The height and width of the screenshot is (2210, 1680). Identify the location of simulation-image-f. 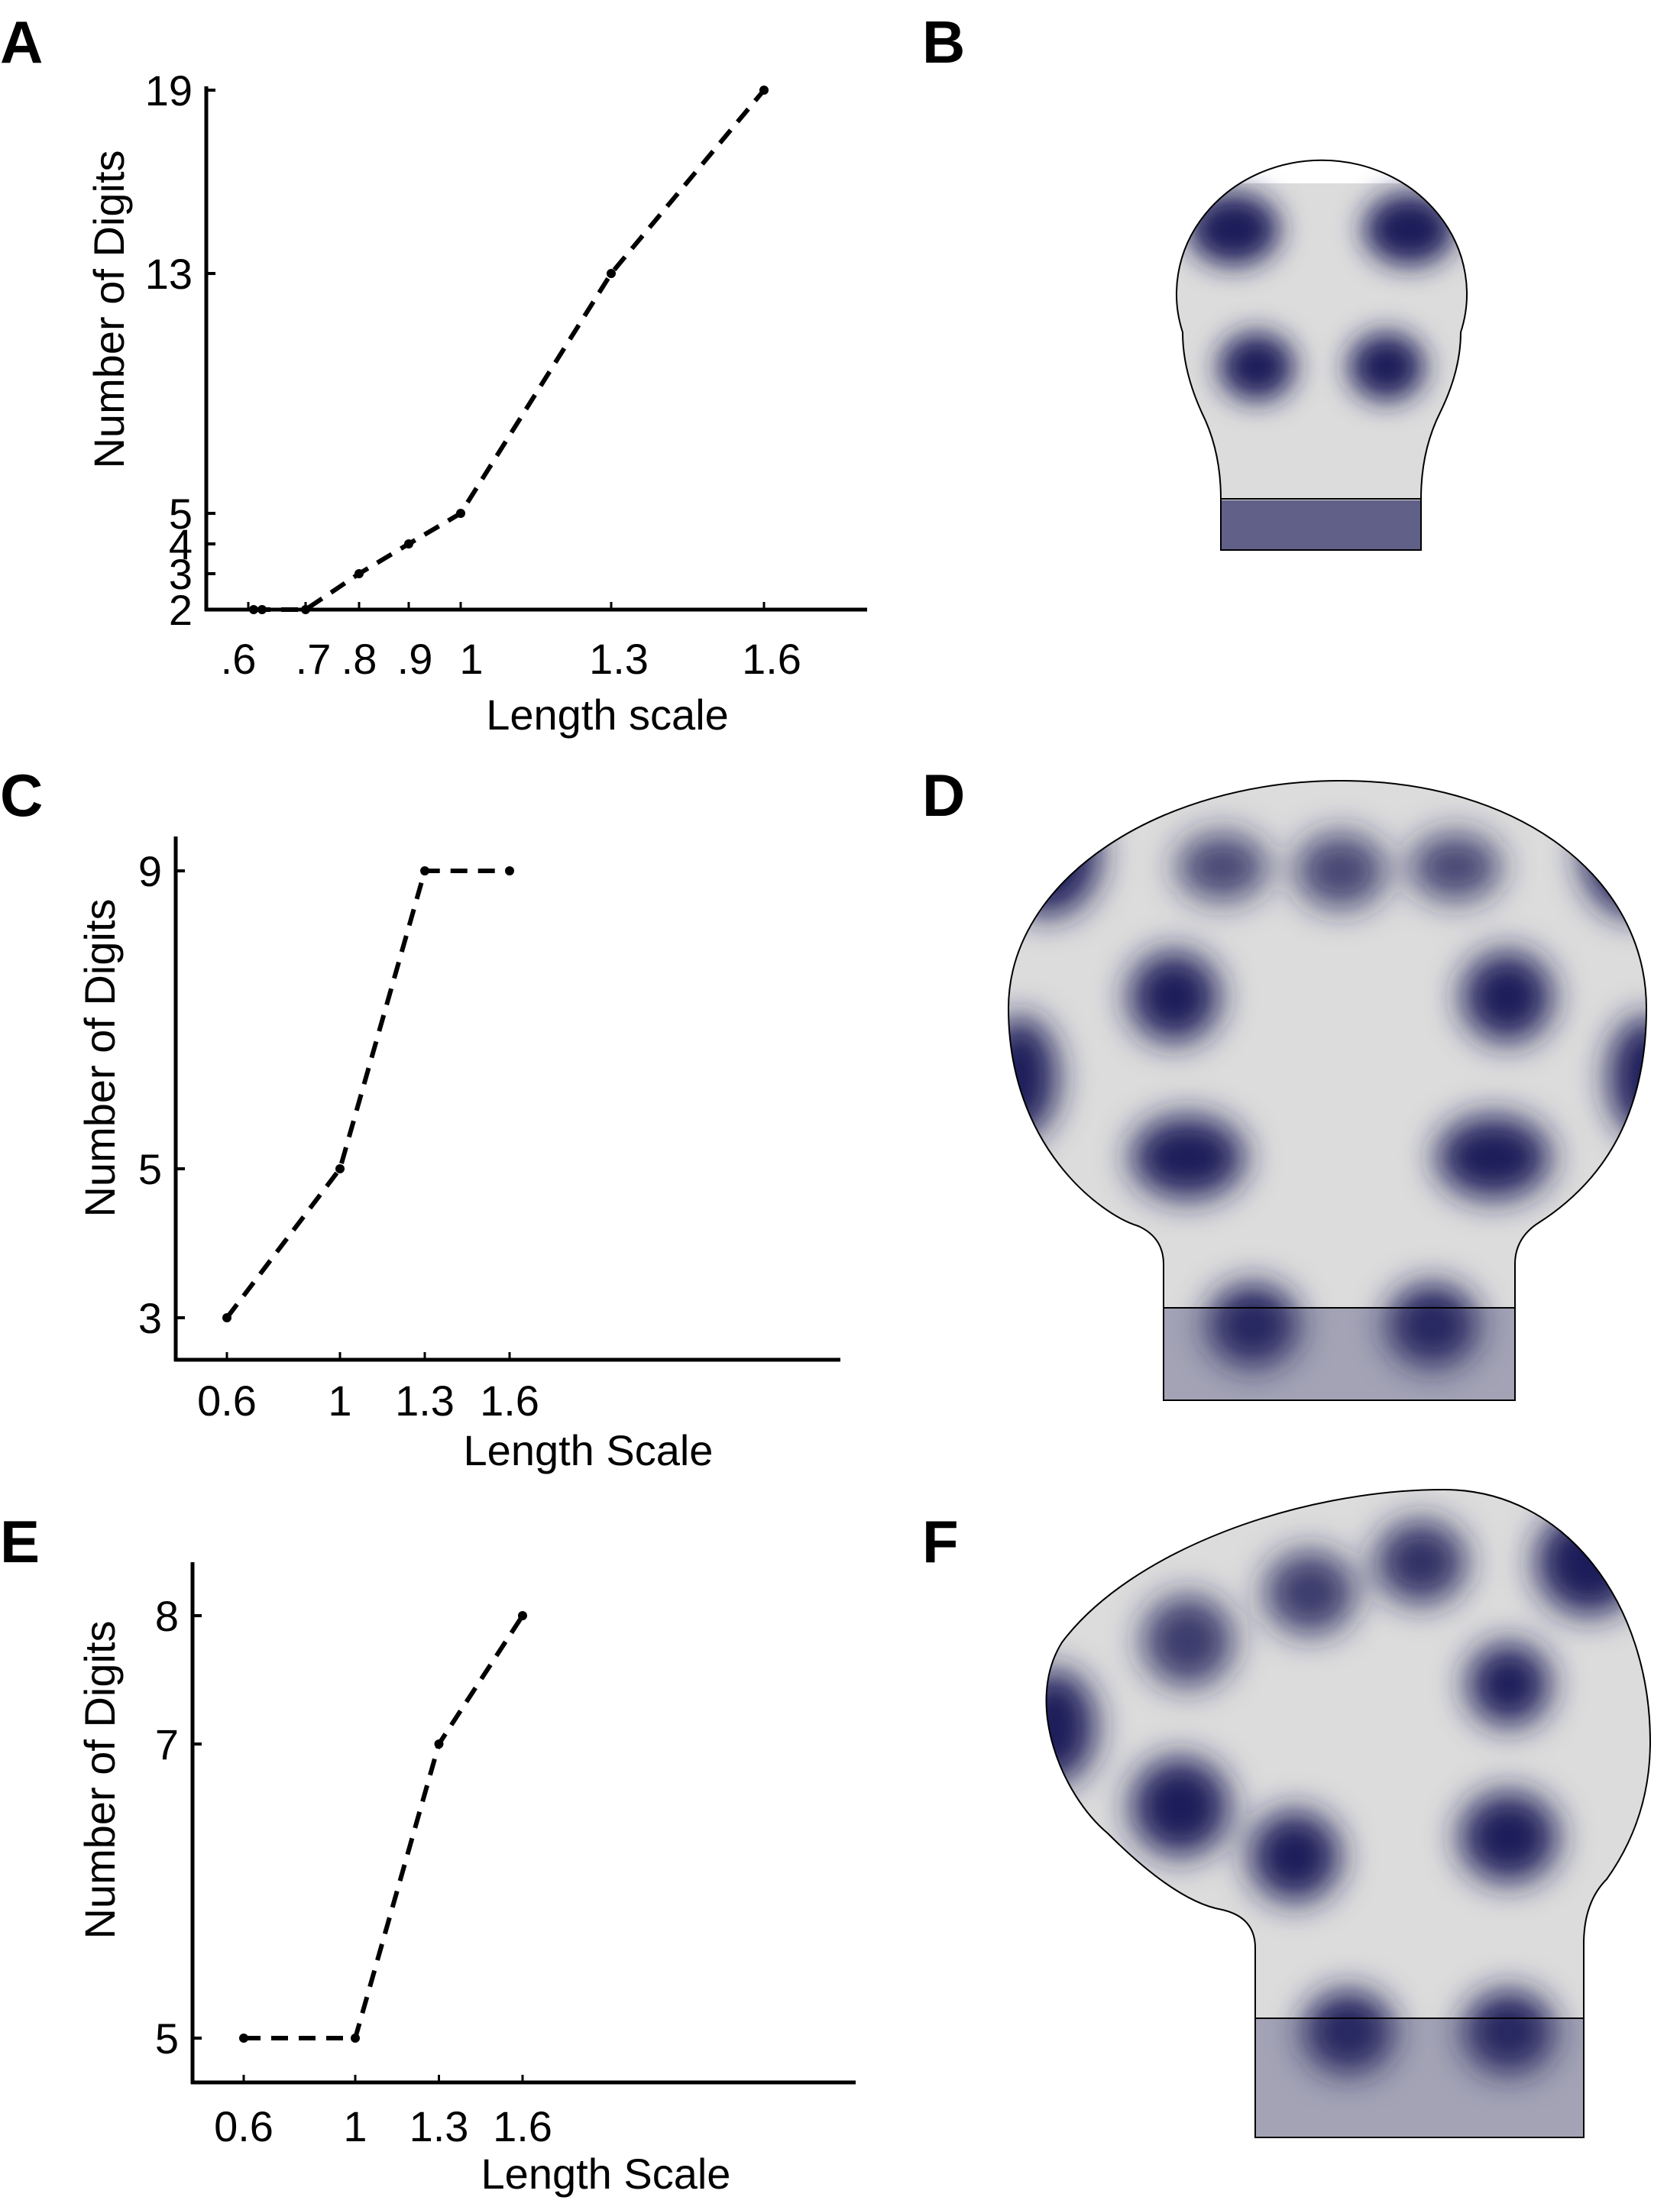
(1348, 1813).